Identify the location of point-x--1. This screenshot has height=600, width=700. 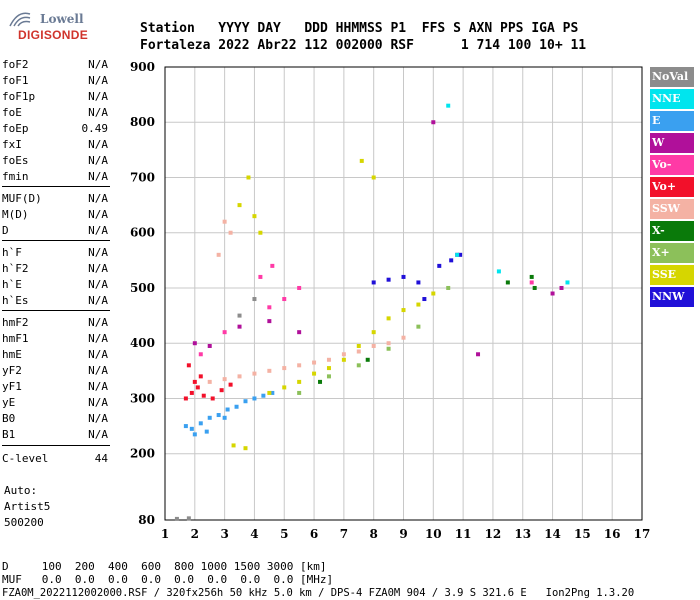
(367, 359).